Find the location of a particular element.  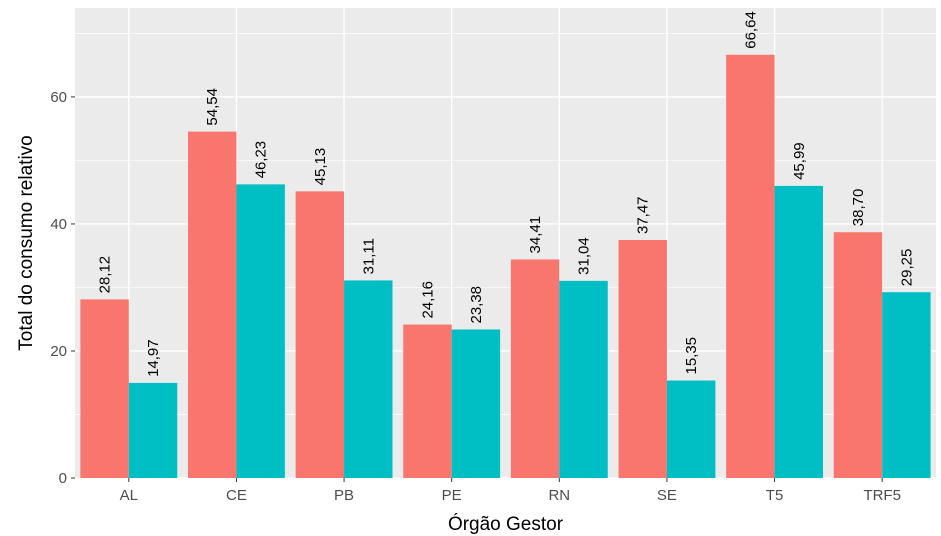

data-label: 15,35 is located at coordinates (691, 356).